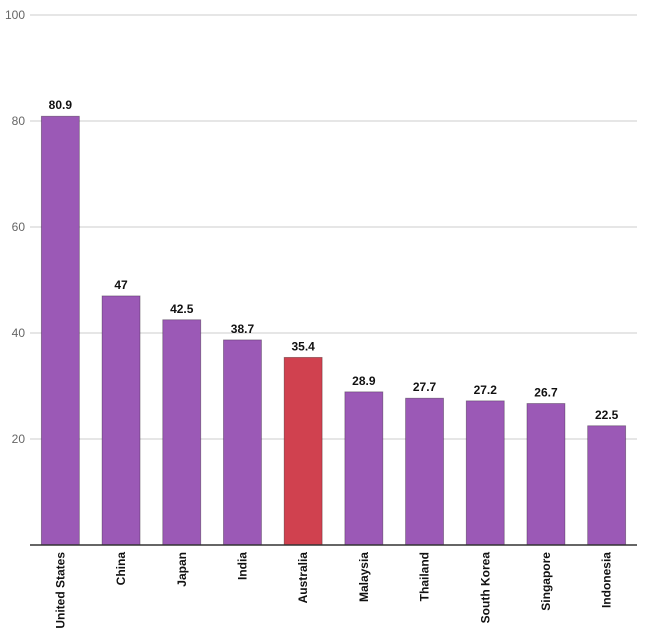 The width and height of the screenshot is (650, 641). Describe the element at coordinates (607, 415) in the screenshot. I see `data-label: 22.5` at that location.